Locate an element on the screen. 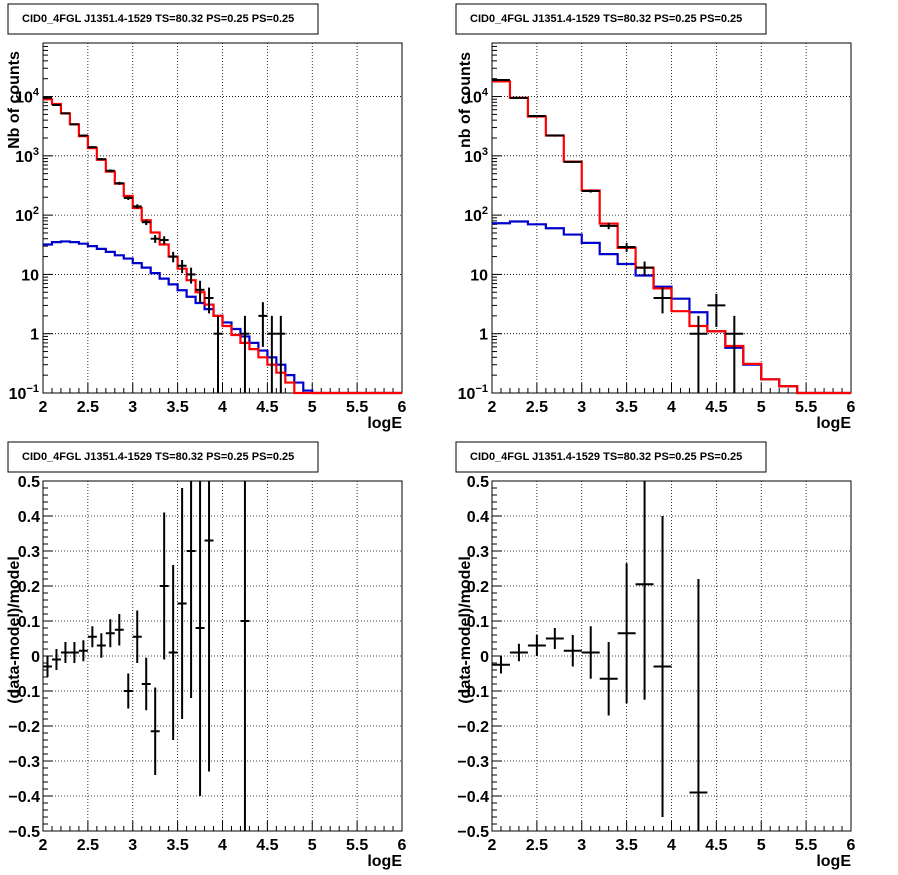 Image resolution: width=898 pixels, height=875 pixels. y-tick-label: 1 is located at coordinates (483, 335).